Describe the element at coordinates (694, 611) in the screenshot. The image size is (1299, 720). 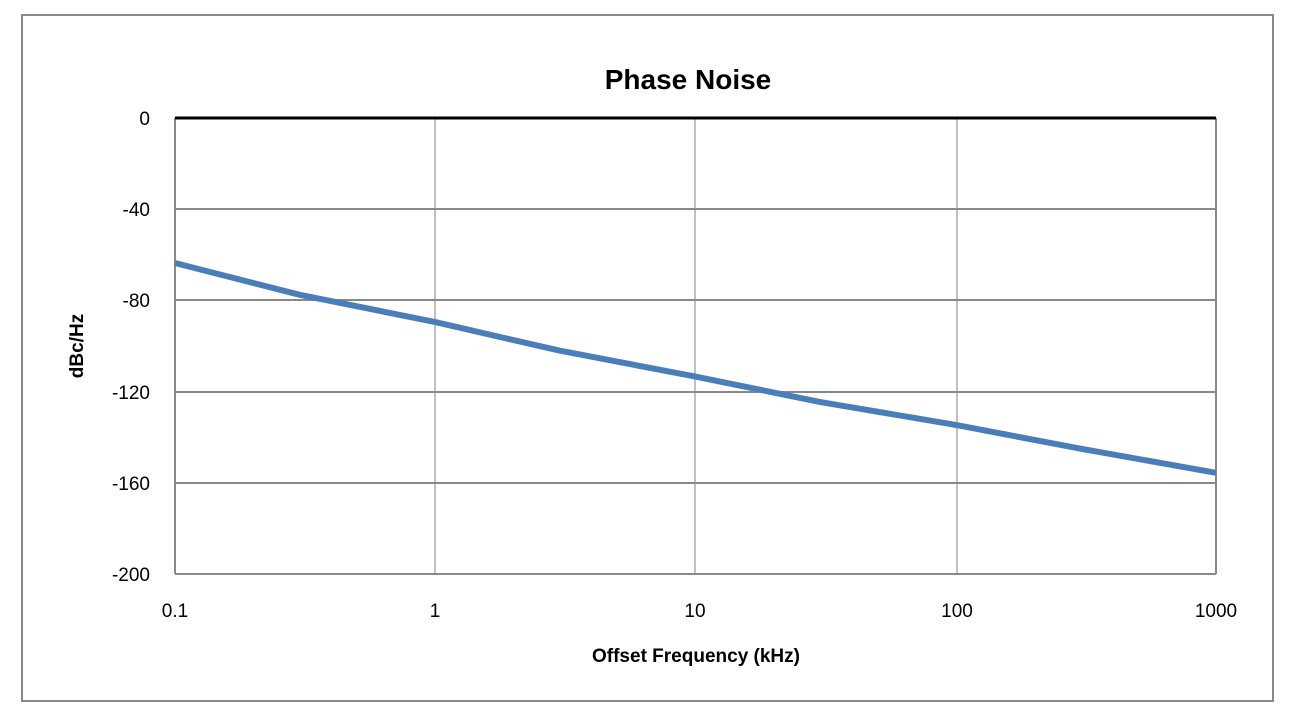
I see `x-tick: 10` at that location.